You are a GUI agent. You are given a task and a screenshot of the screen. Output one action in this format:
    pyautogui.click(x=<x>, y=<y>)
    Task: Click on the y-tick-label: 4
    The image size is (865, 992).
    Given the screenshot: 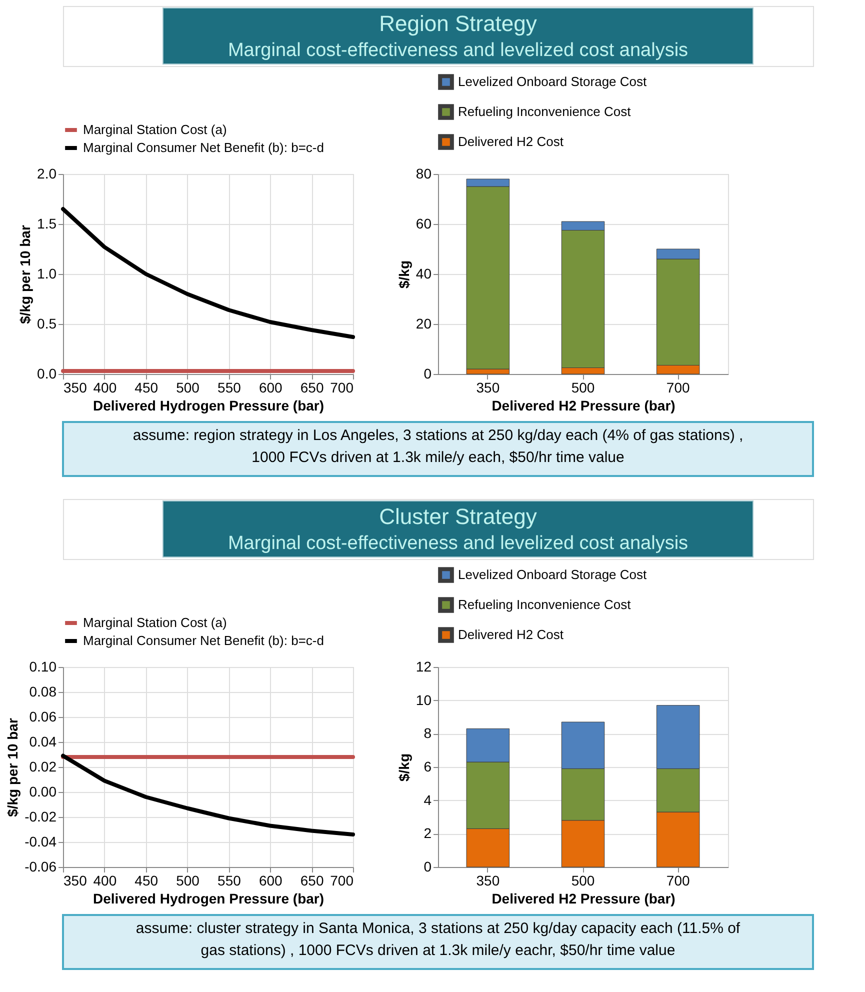 What is the action you would take?
    pyautogui.click(x=428, y=800)
    